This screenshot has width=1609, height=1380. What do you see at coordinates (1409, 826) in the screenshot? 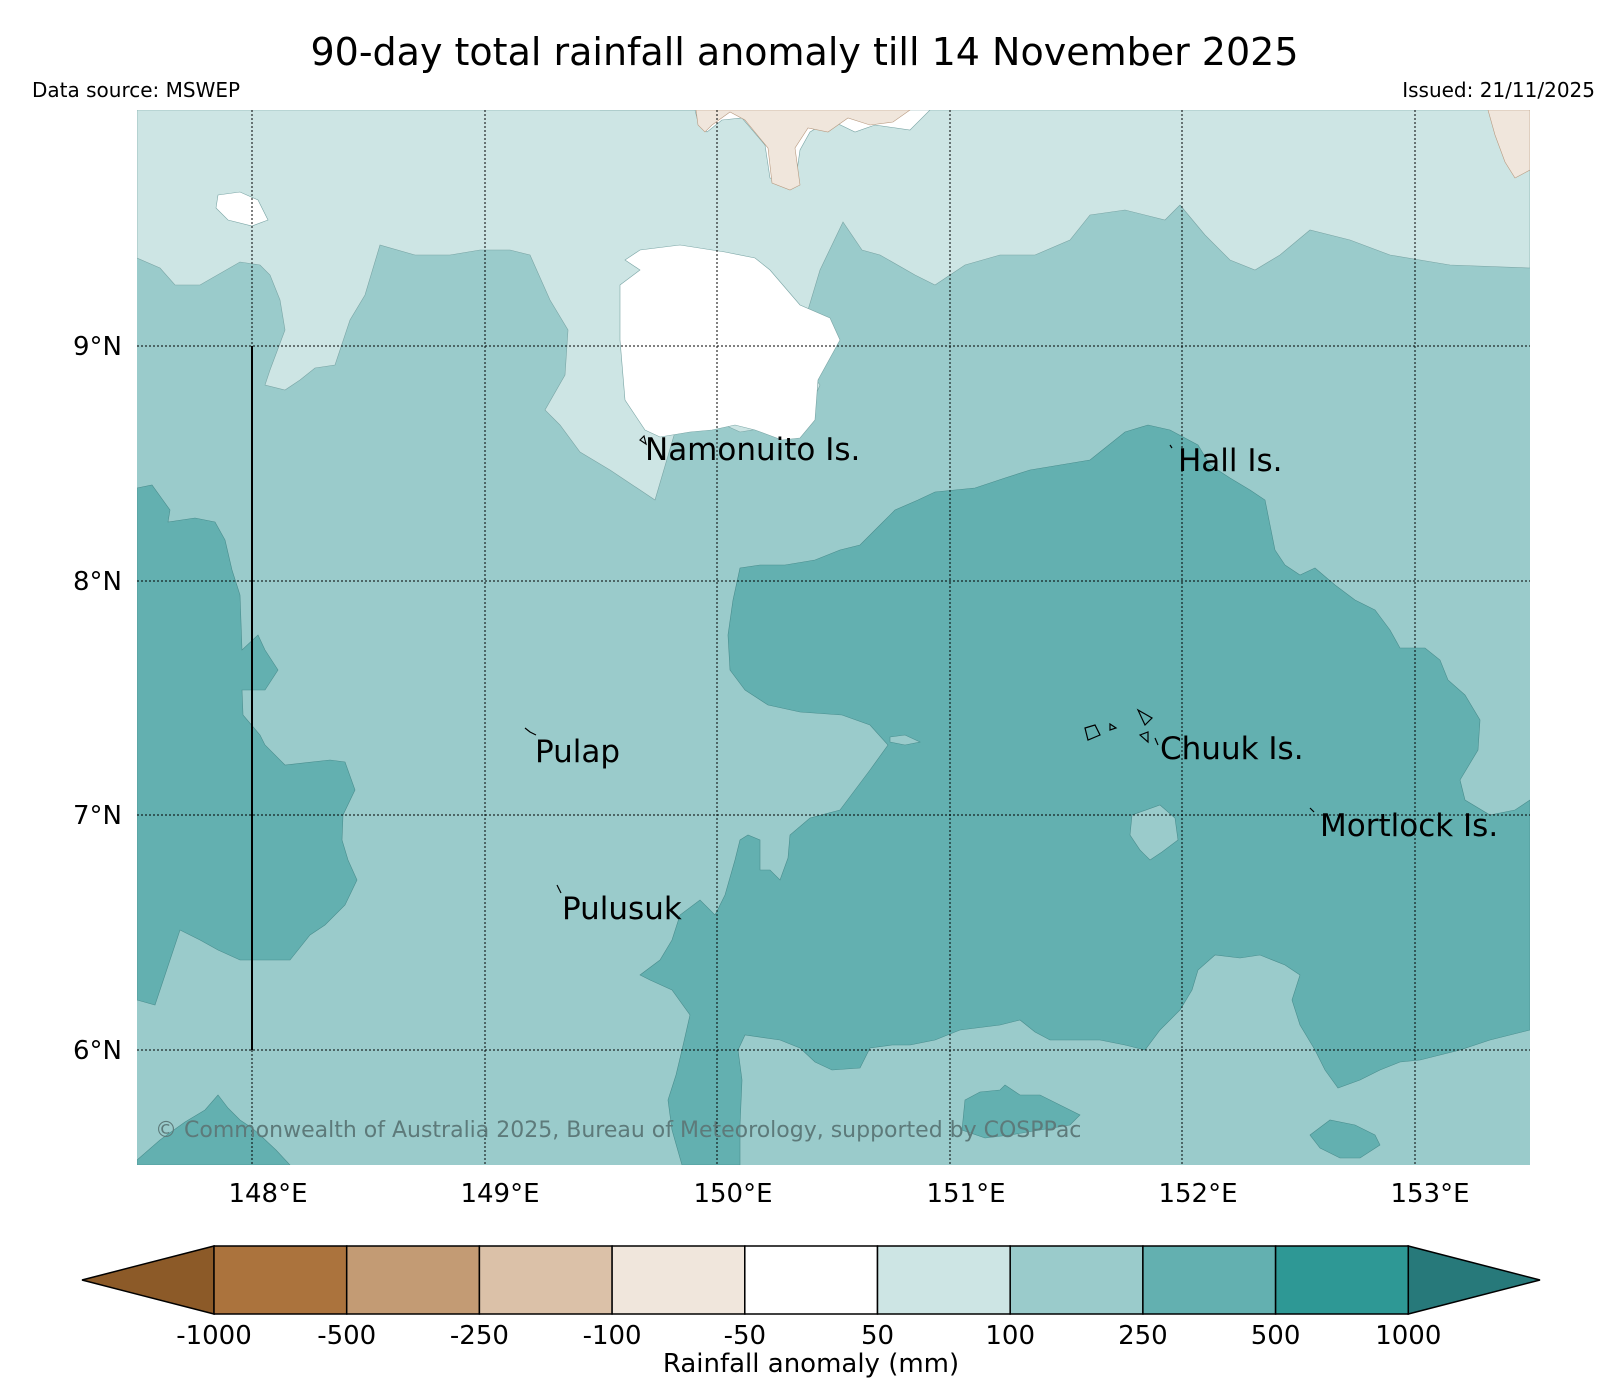
I see `place-label-mortlock: Mortlock Is.` at bounding box center [1409, 826].